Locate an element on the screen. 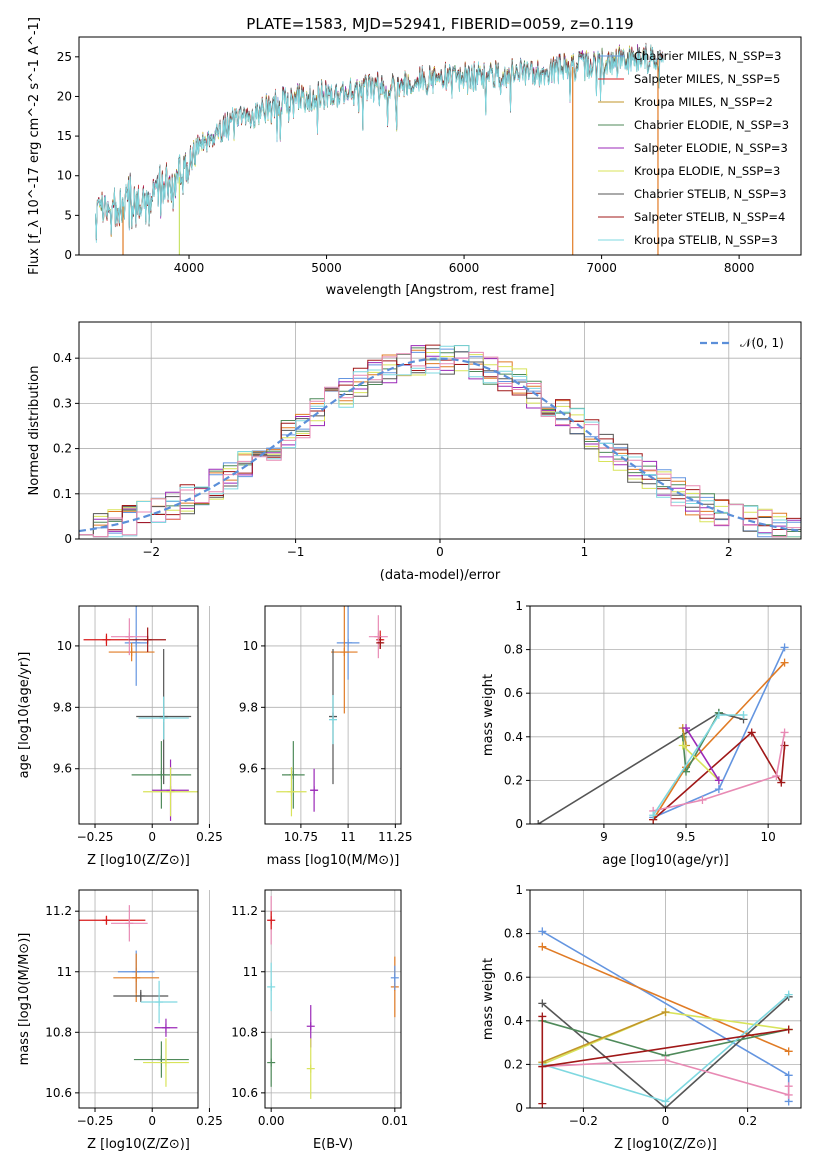  x-tick-label: 7000 is located at coordinates (601, 268).